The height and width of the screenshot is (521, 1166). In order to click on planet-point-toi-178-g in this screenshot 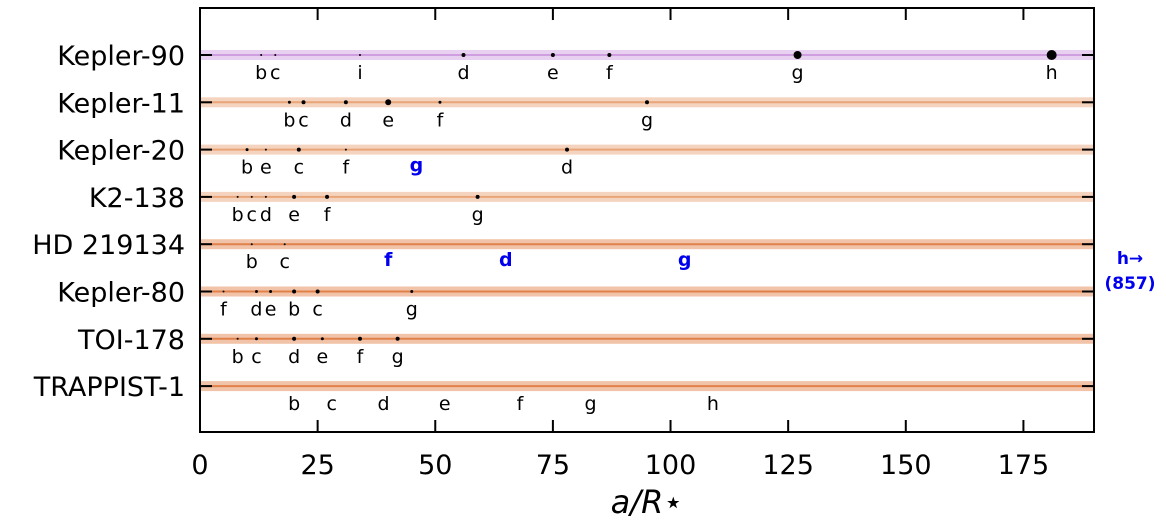, I will do `click(397, 338)`.